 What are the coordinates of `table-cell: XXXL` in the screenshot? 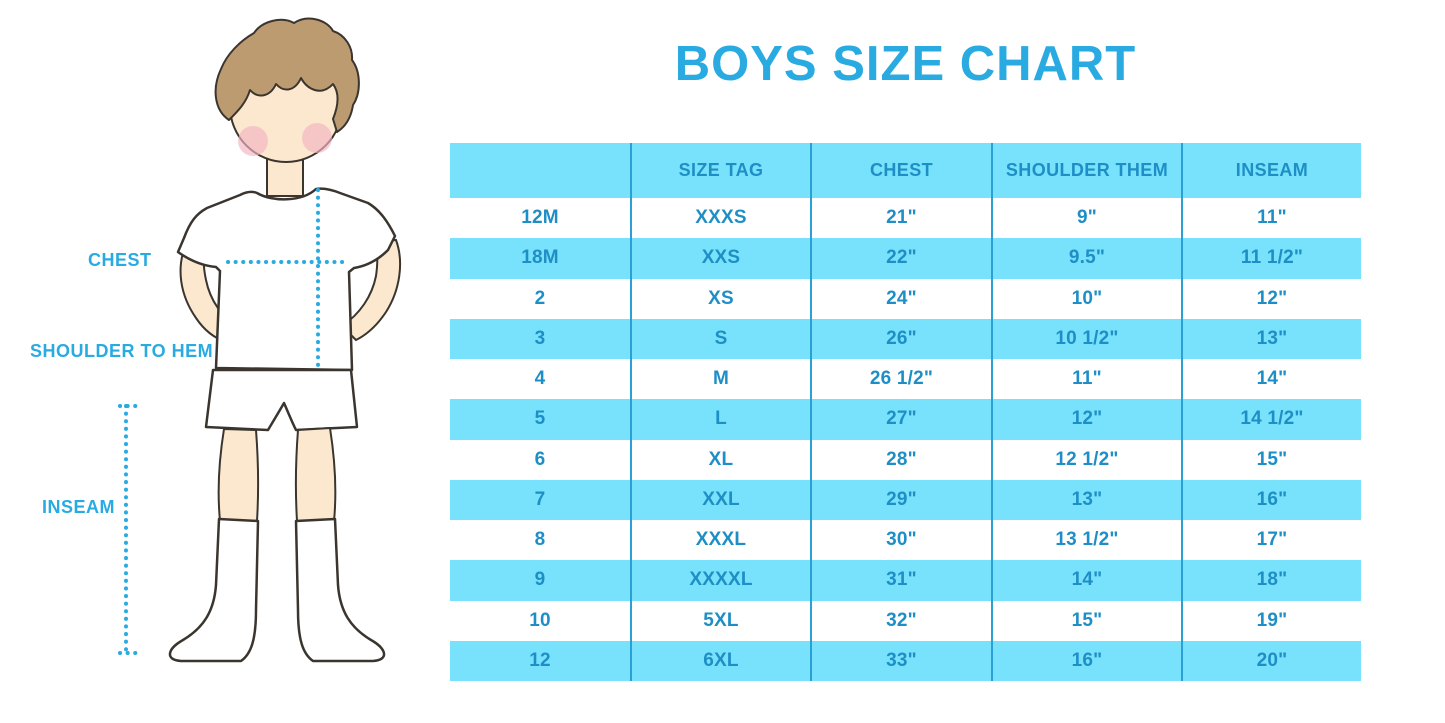 It's located at (722, 540).